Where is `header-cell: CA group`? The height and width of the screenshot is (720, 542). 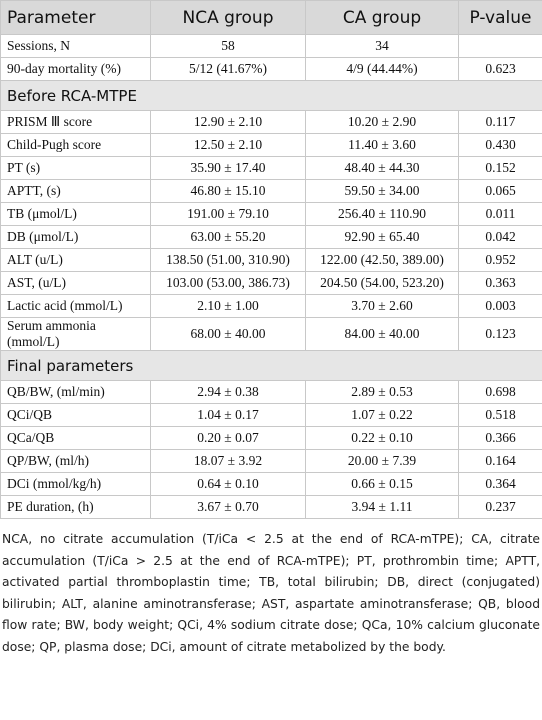 header-cell: CA group is located at coordinates (382, 17).